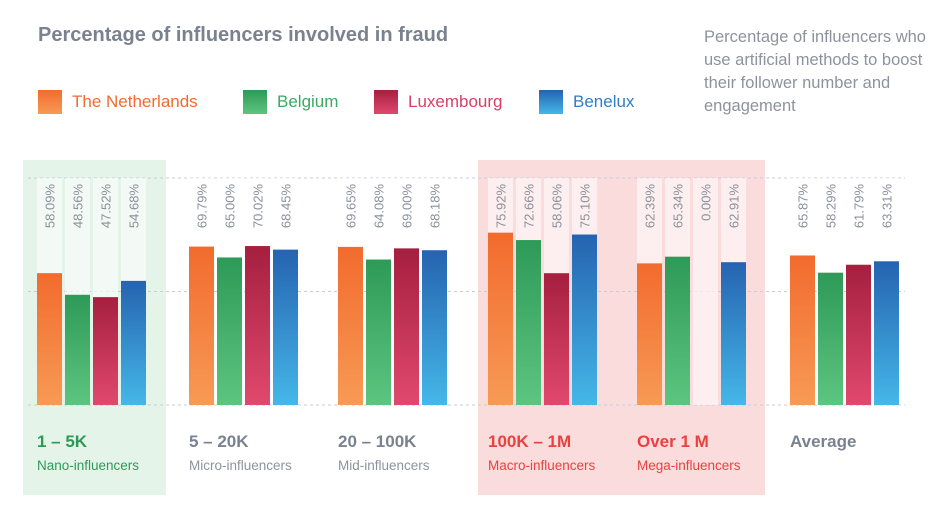 Image resolution: width=939 pixels, height=512 pixels. I want to click on value-label-benelux-2: 68.18%, so click(435, 206).